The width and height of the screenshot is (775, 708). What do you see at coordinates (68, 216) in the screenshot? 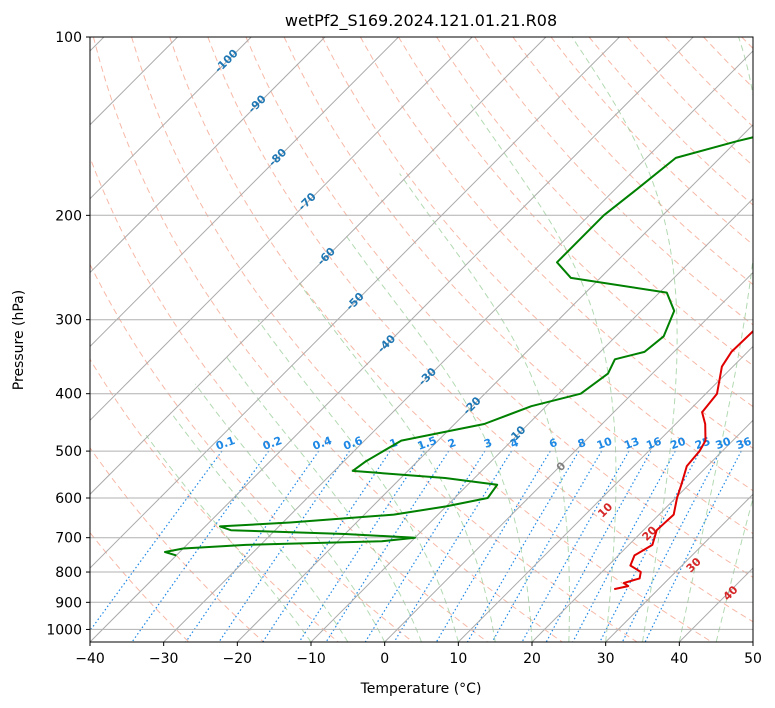
I see `y-tick-label: 200` at bounding box center [68, 216].